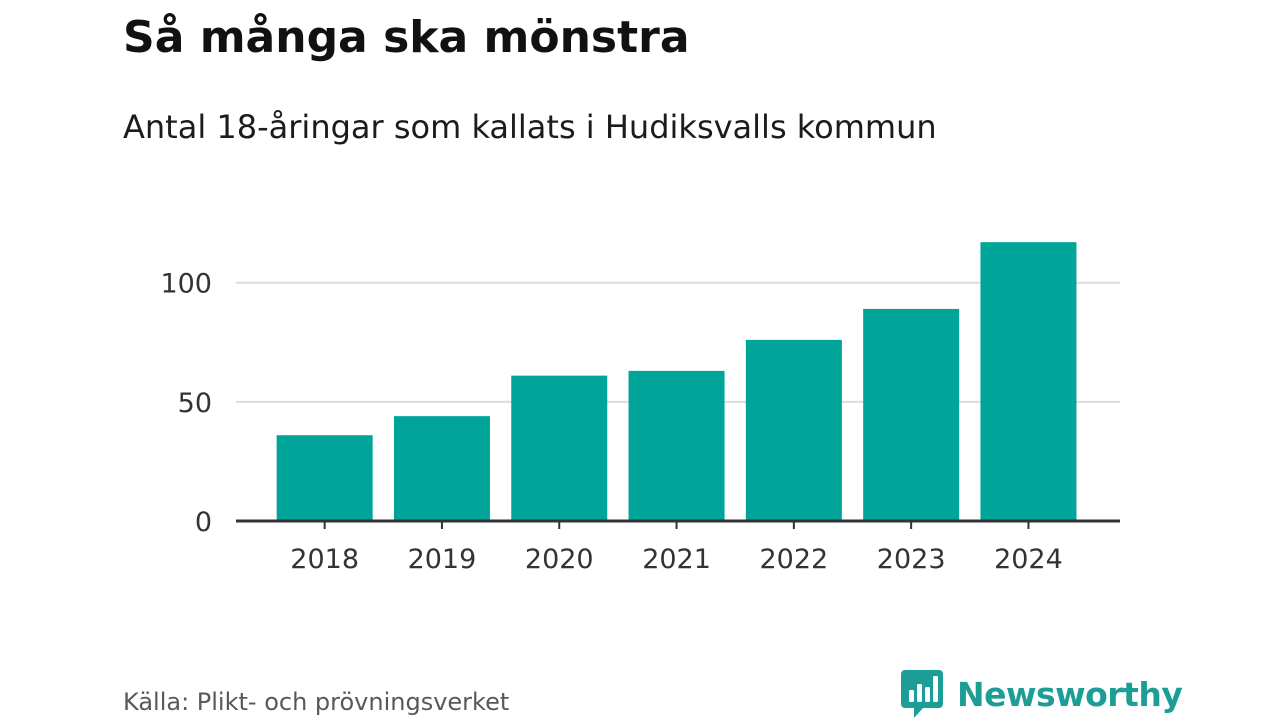 This screenshot has width=1280, height=720. I want to click on x-axis-ticks, so click(676, 525).